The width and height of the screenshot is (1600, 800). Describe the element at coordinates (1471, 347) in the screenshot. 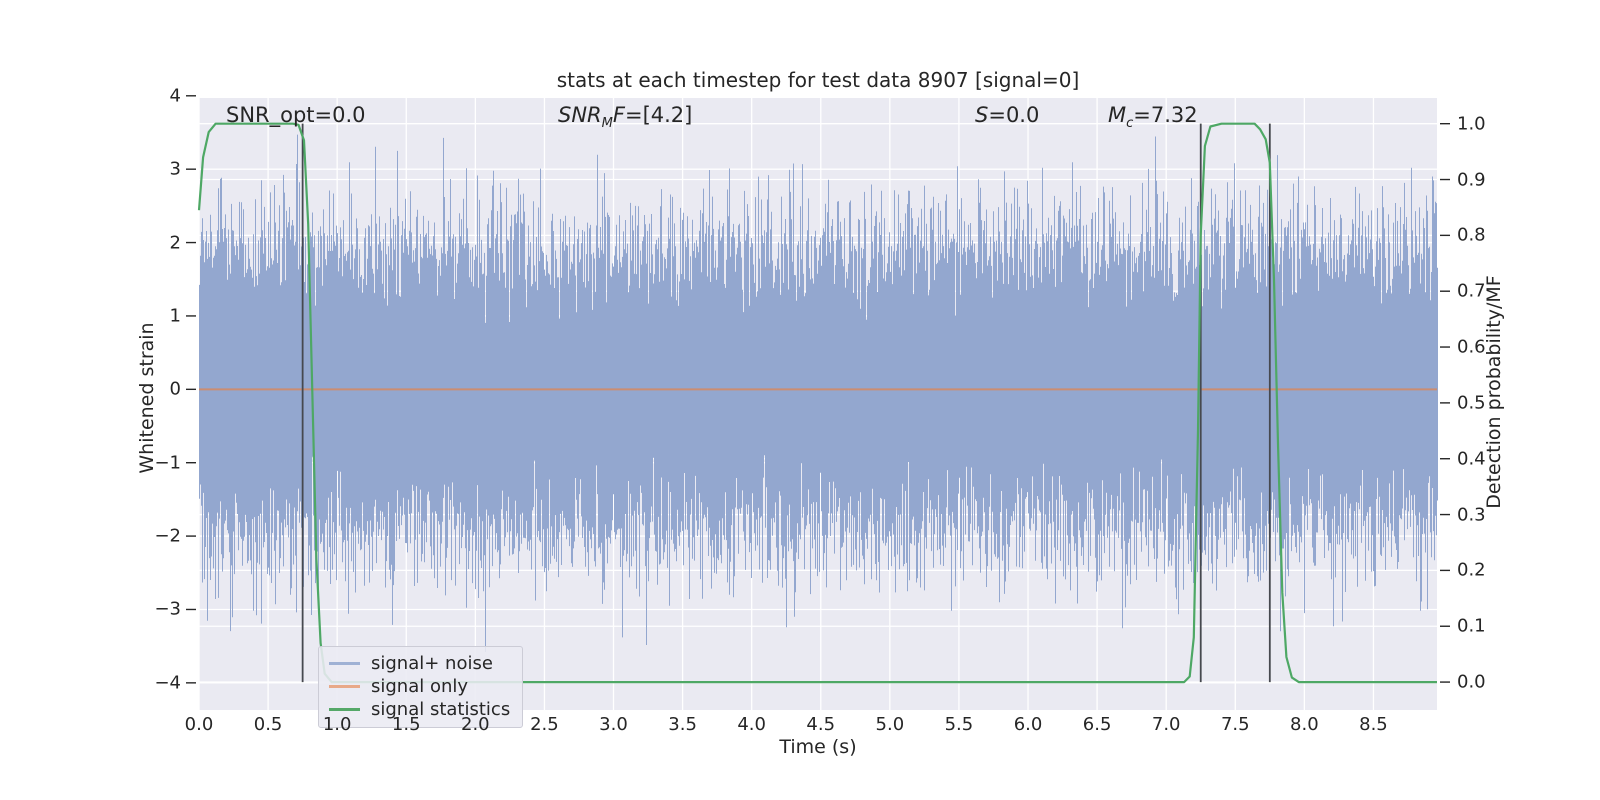

I see `y-tick-label-right: 0.6` at that location.